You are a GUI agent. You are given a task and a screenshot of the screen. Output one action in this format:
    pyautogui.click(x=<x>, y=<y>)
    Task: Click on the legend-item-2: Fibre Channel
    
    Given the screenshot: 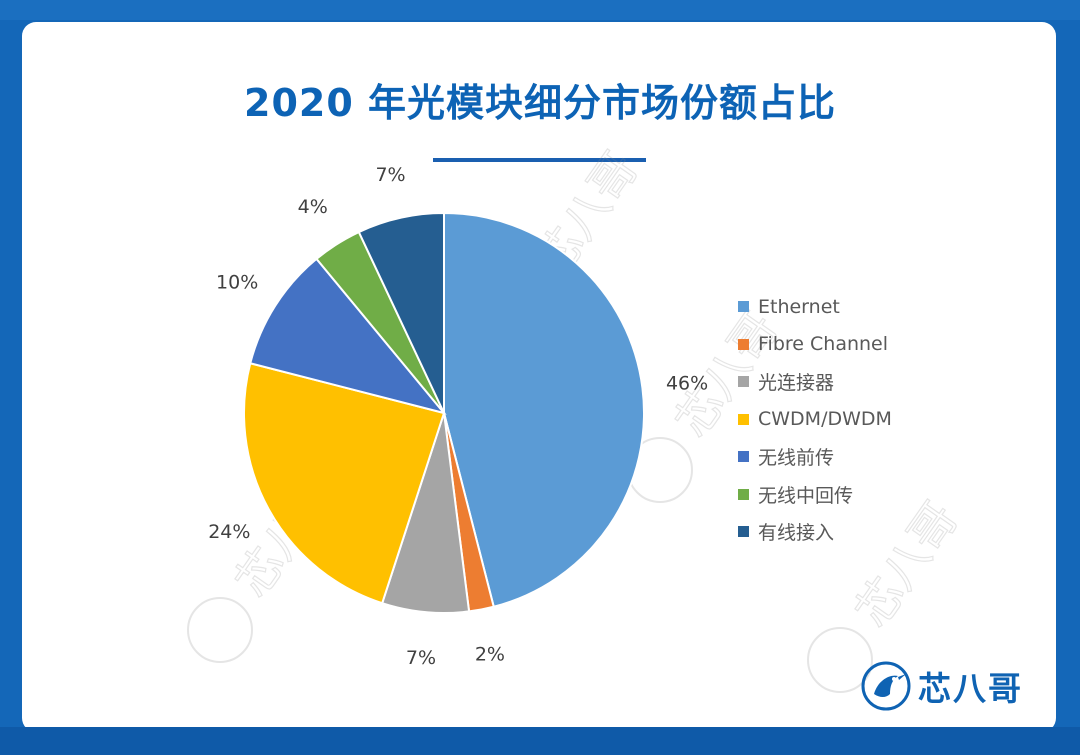 What is the action you would take?
    pyautogui.click(x=815, y=345)
    